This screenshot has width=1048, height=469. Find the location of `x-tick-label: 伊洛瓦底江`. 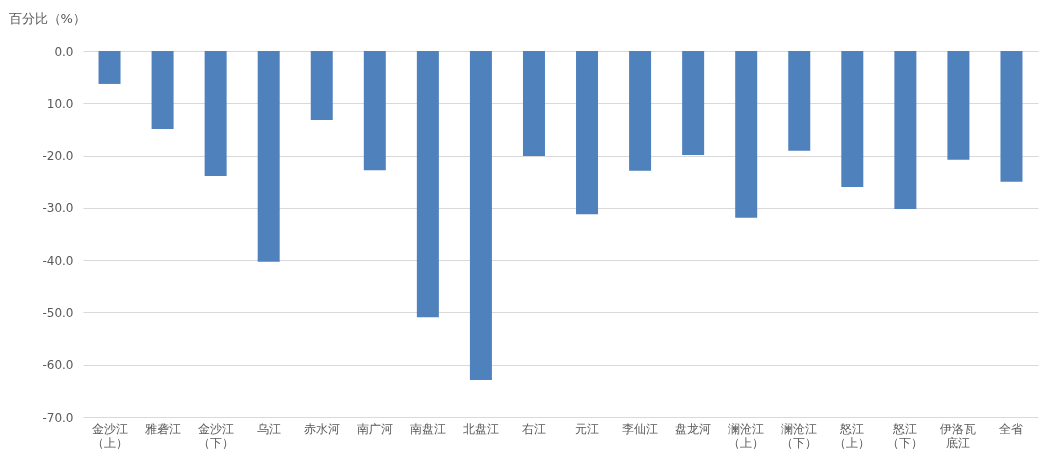

x-tick-label: 伊洛瓦底江 is located at coordinates (958, 435).